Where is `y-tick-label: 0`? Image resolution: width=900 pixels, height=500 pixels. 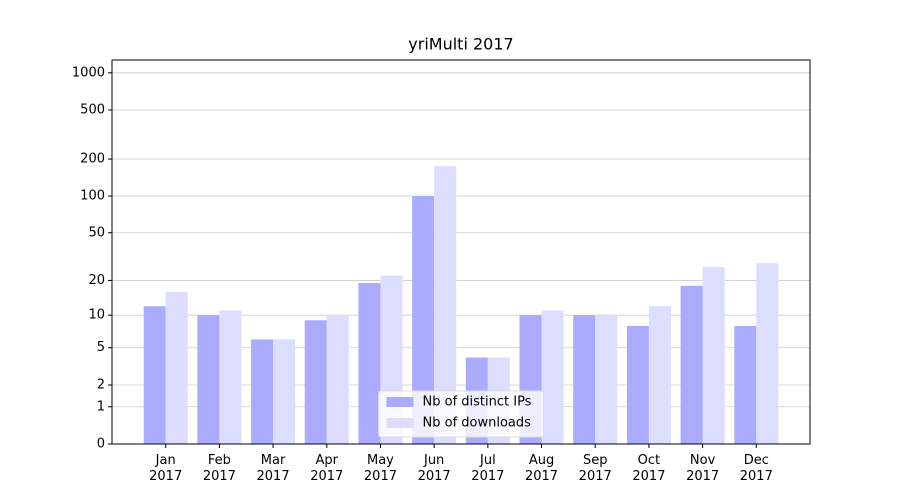
y-tick-label: 0 is located at coordinates (101, 444).